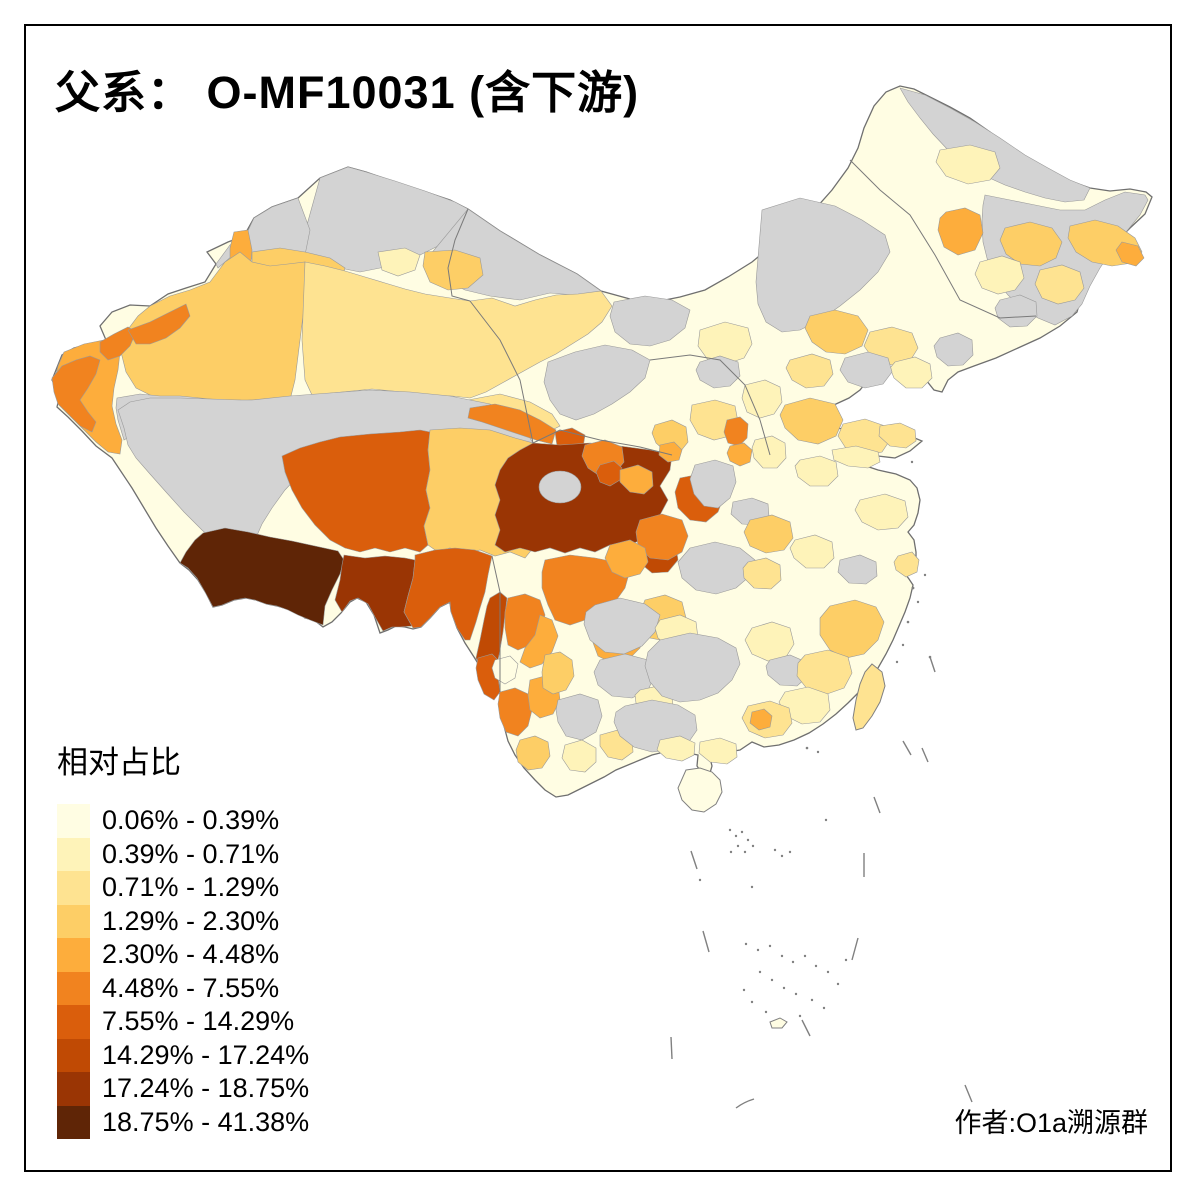  I want to click on region-shanghai, so click(906, 564).